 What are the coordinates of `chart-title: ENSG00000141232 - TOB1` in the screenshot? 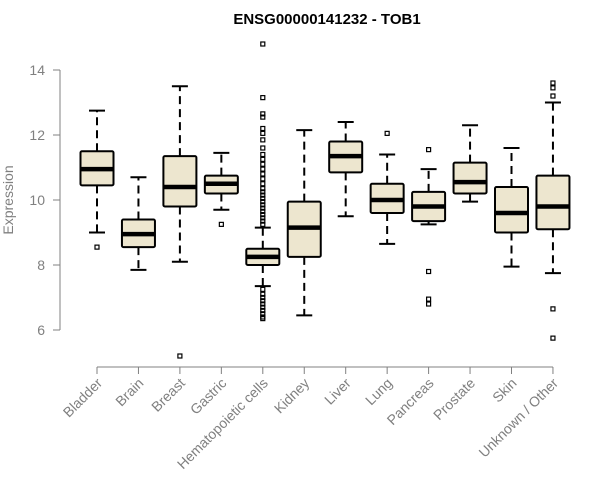 It's located at (326, 19).